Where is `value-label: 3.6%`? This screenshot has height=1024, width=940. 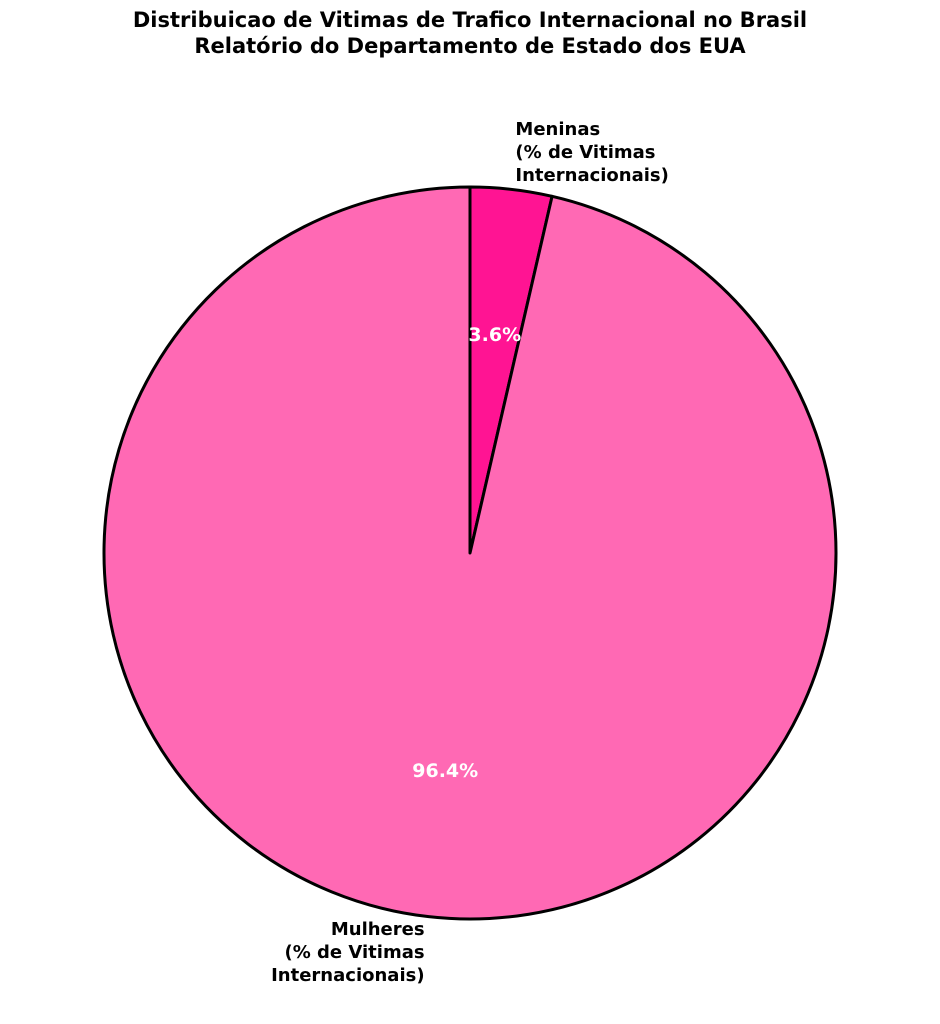 value-label: 3.6% is located at coordinates (494, 334).